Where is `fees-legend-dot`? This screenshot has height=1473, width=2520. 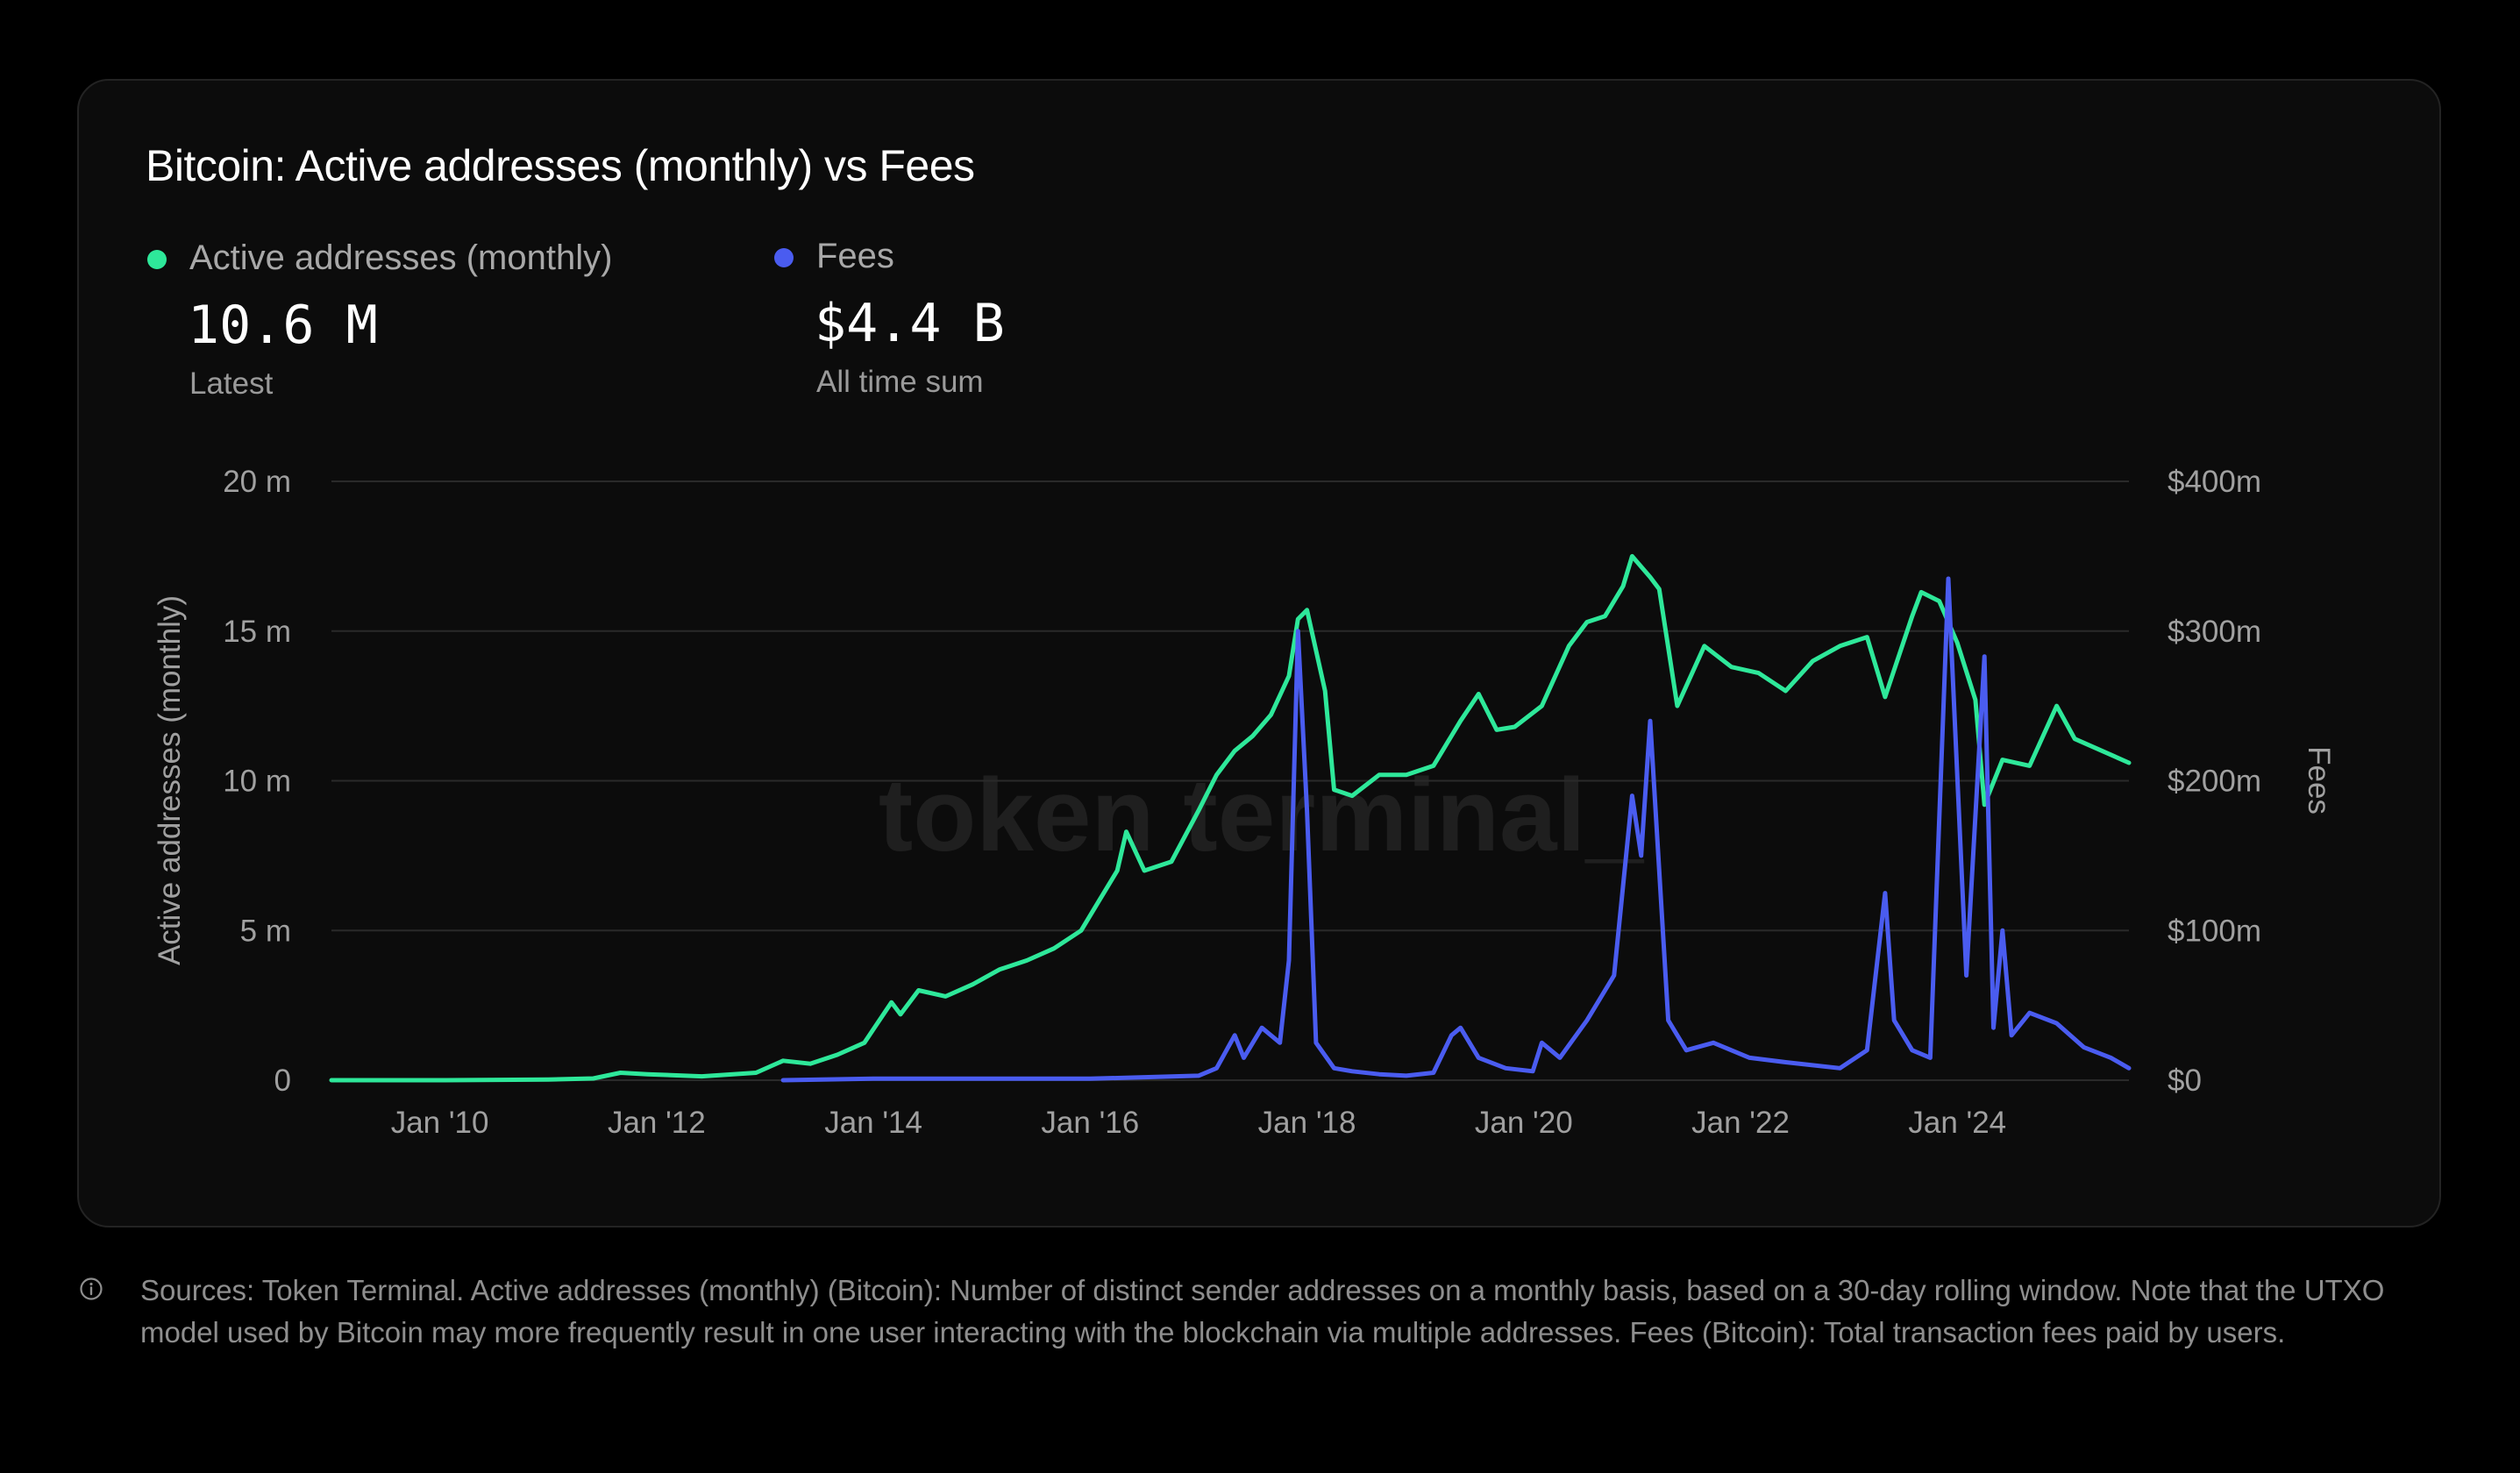
fees-legend-dot is located at coordinates (784, 257).